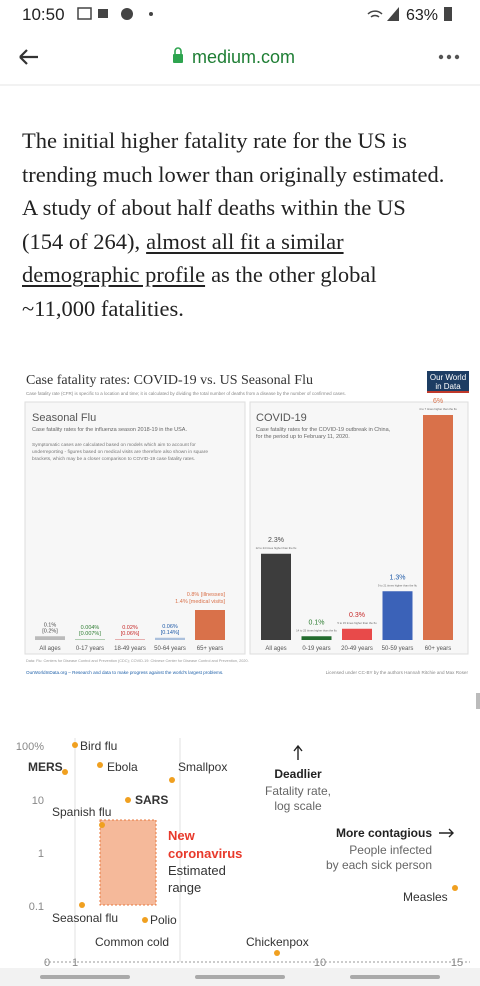 The width and height of the screenshot is (480, 986). Describe the element at coordinates (98, 746) in the screenshot. I see `point-label: Bird flu` at that location.